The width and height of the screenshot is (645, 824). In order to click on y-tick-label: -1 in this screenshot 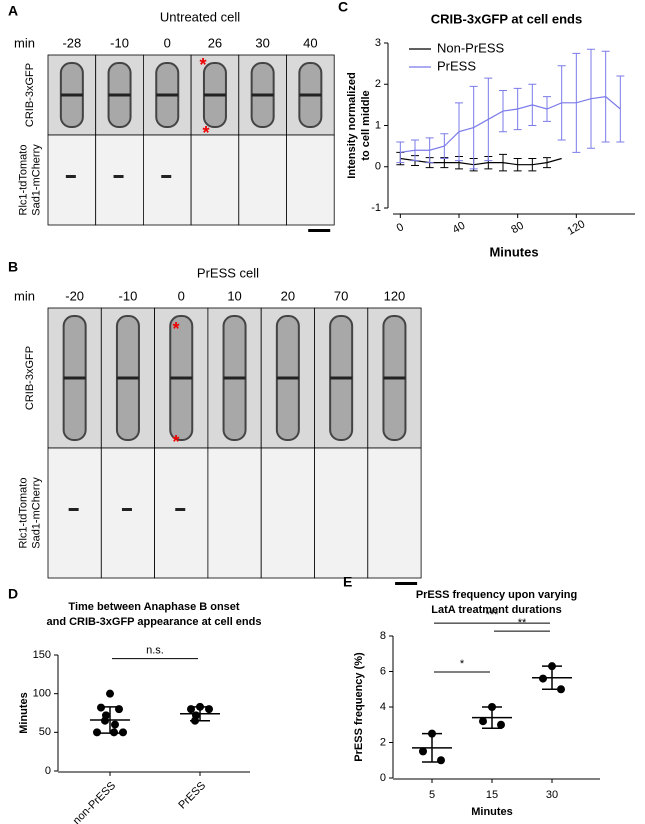, I will do `click(376, 208)`.